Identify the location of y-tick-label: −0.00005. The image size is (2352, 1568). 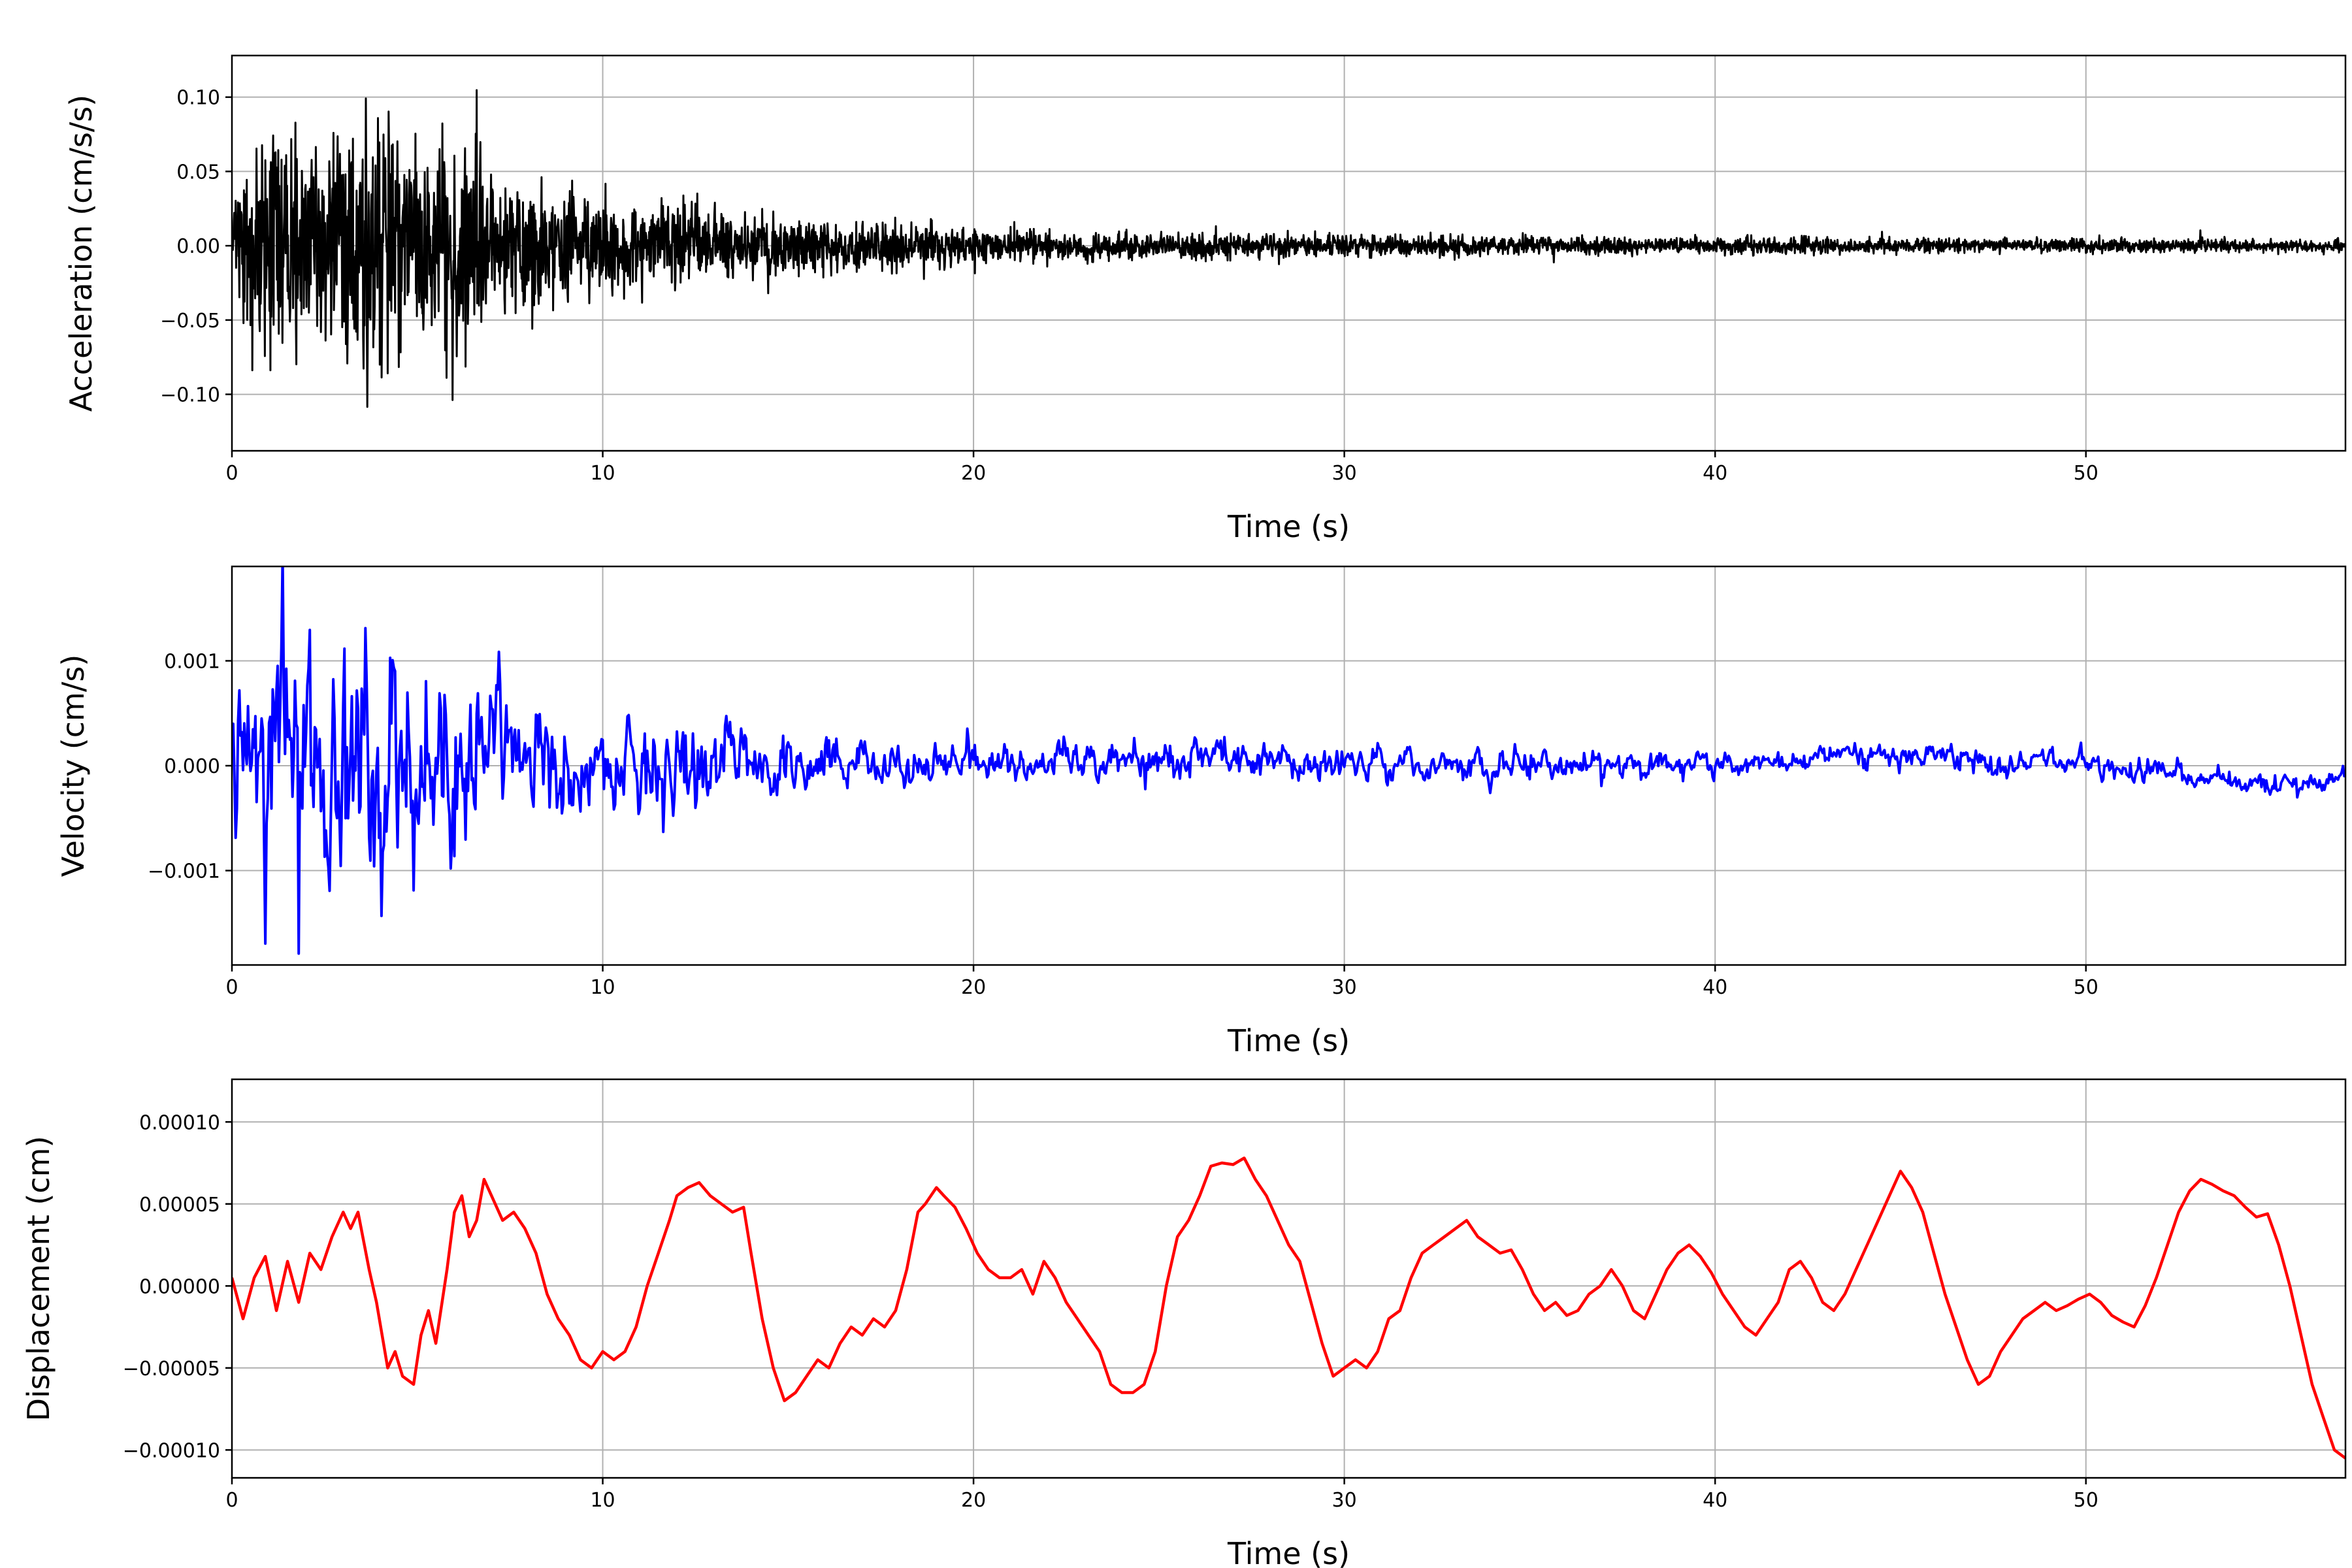
(171, 1369).